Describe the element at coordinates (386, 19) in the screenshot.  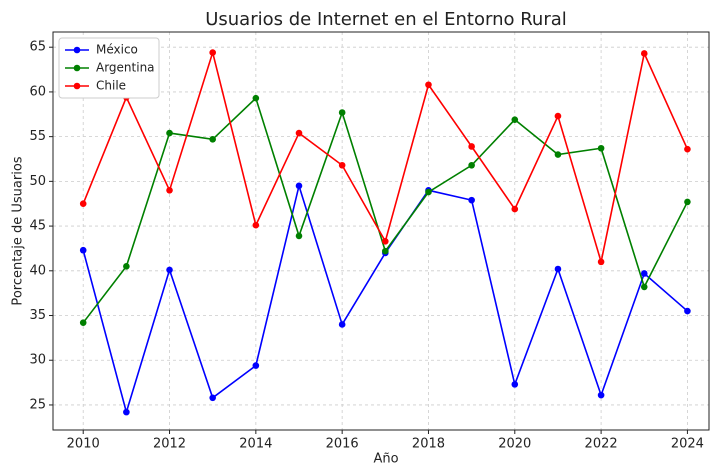
I see `chart-title: Usuarios de Internet en el Entorno Rural` at that location.